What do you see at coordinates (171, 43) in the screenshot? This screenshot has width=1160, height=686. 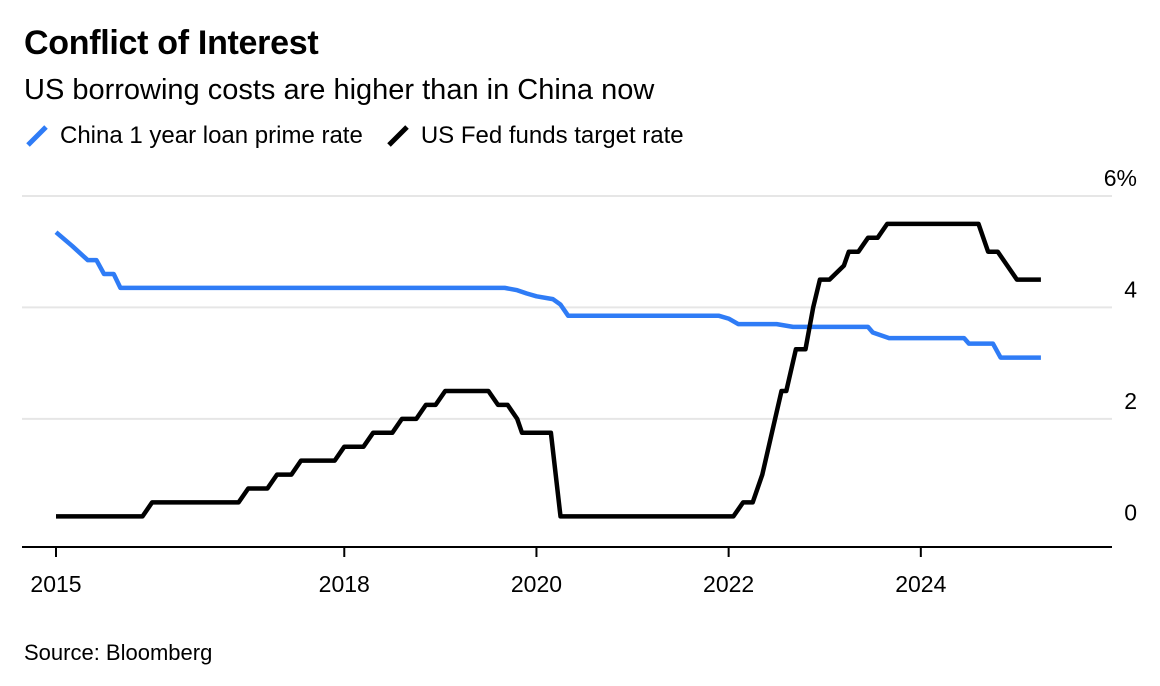 I see `chart-title: Conflict of Interest` at bounding box center [171, 43].